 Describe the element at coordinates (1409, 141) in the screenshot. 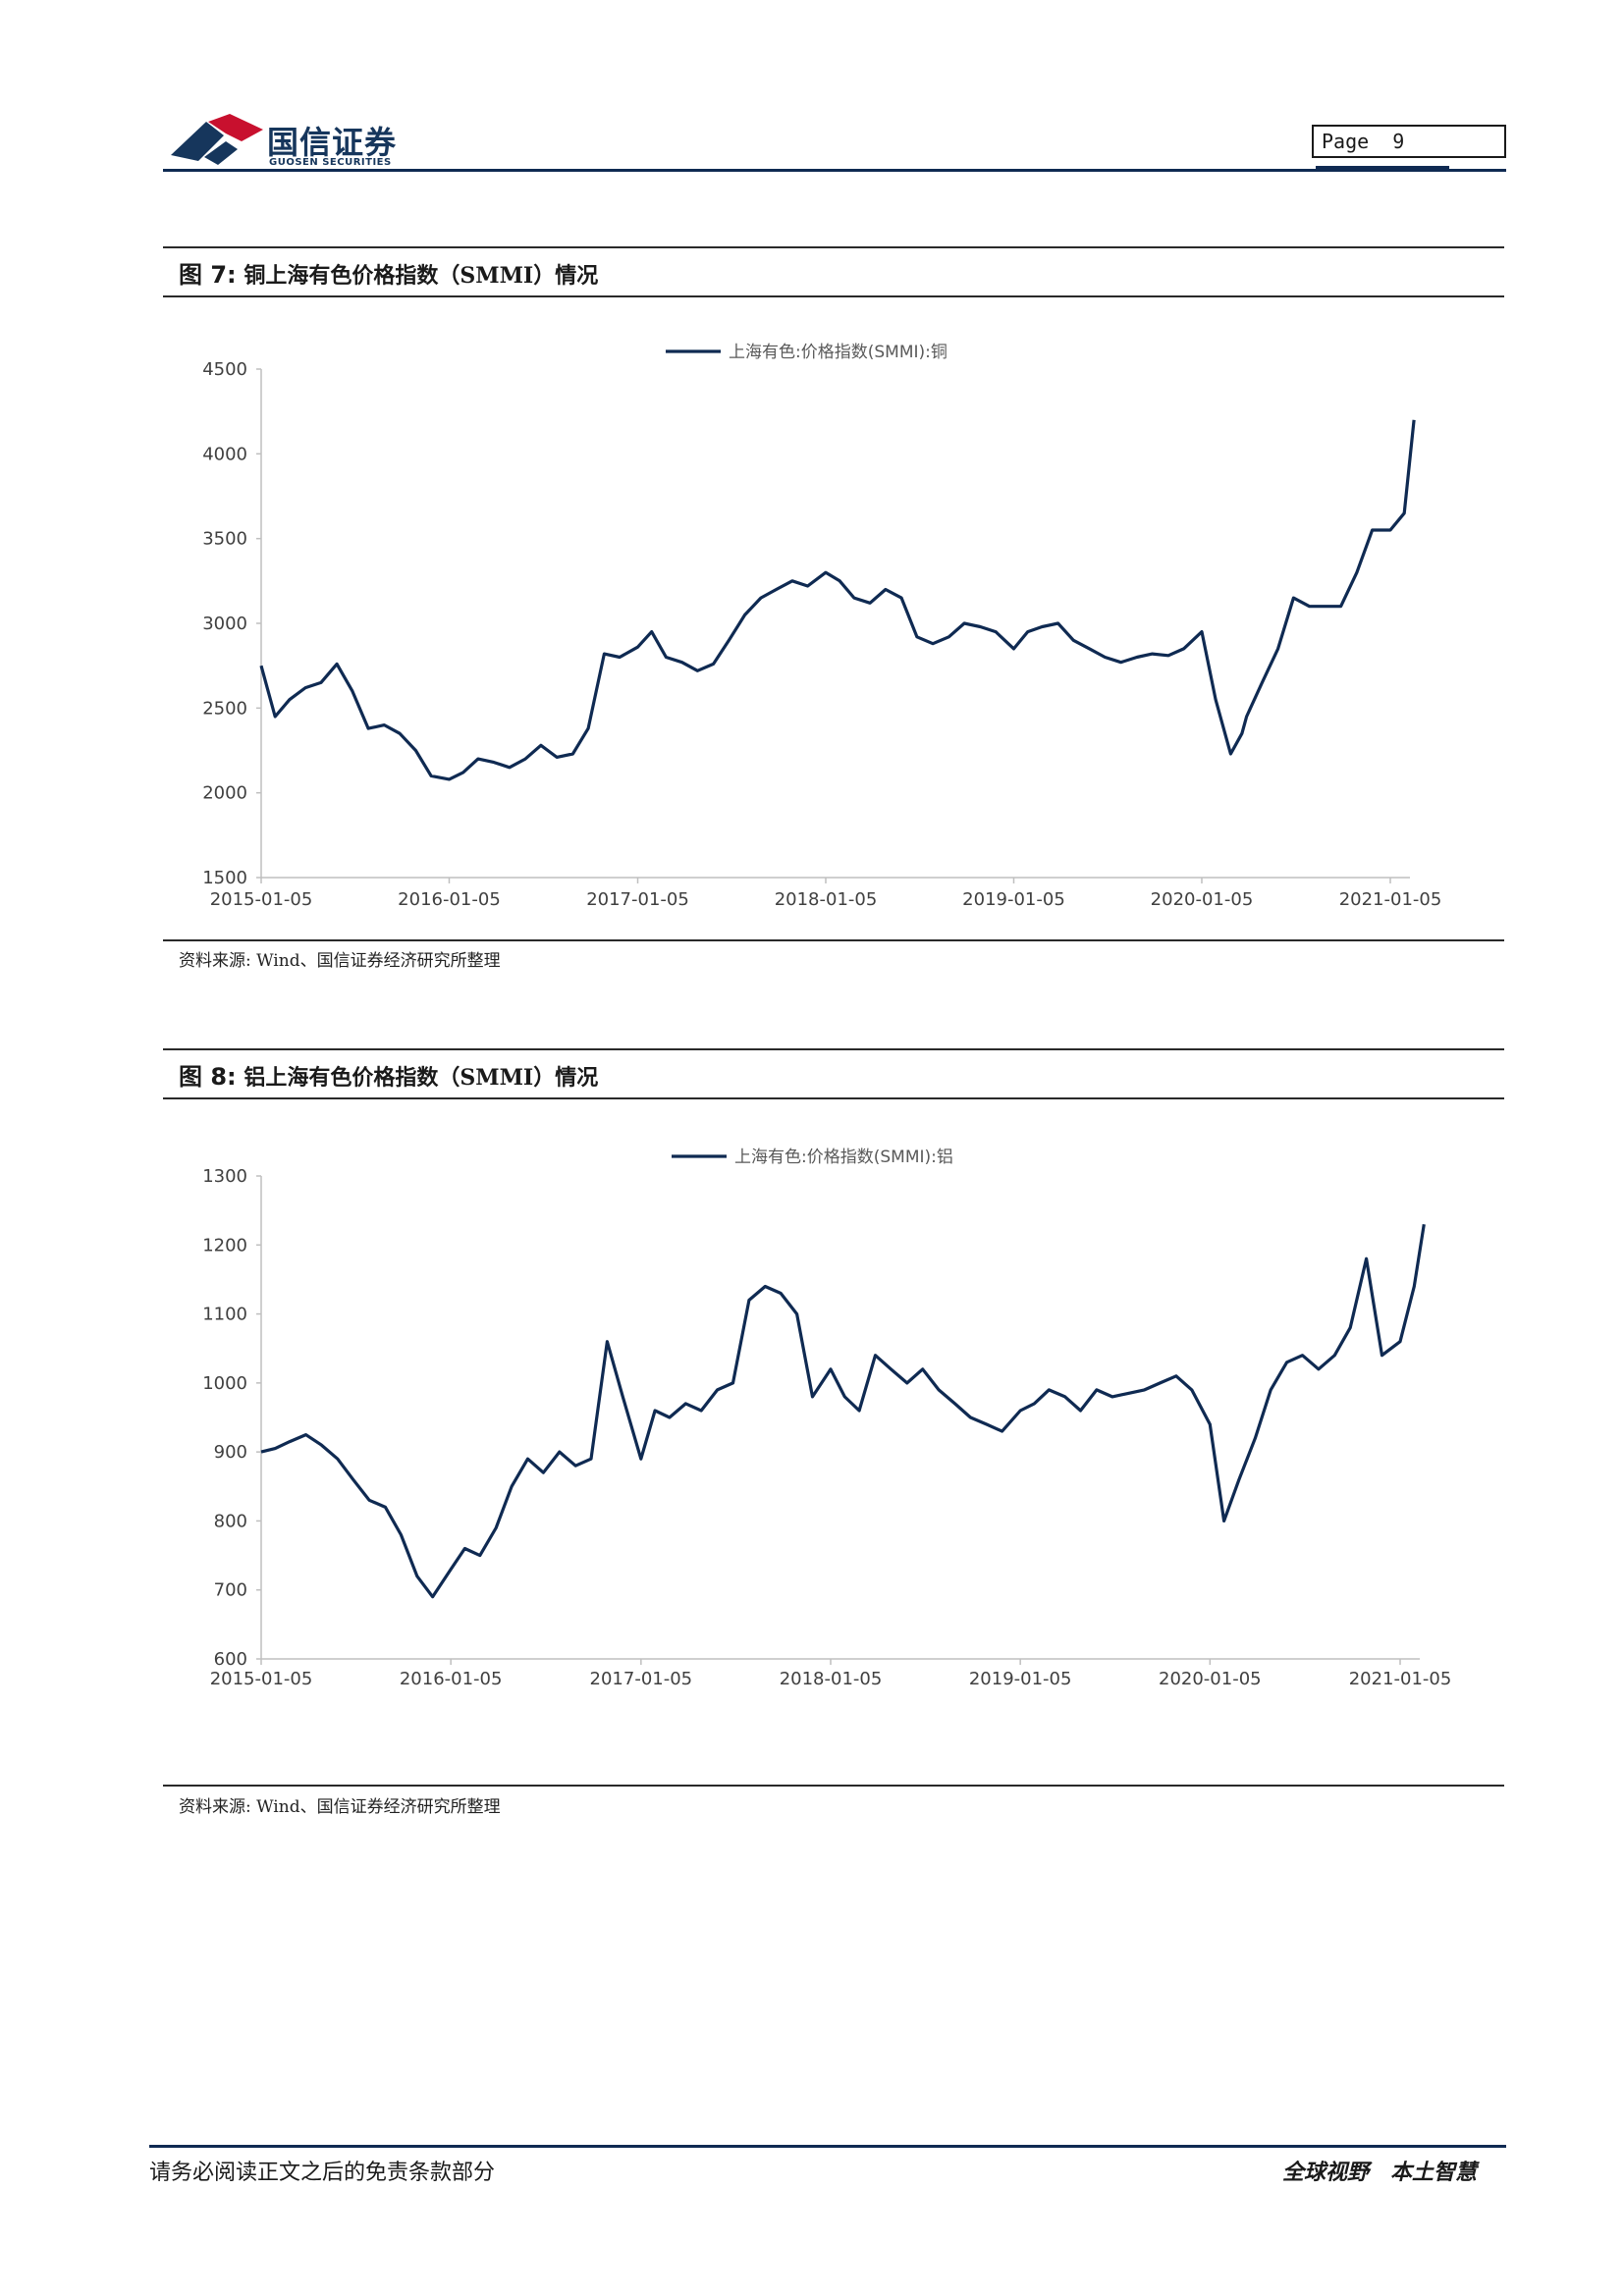

I see `page-indicator: Page 9` at that location.